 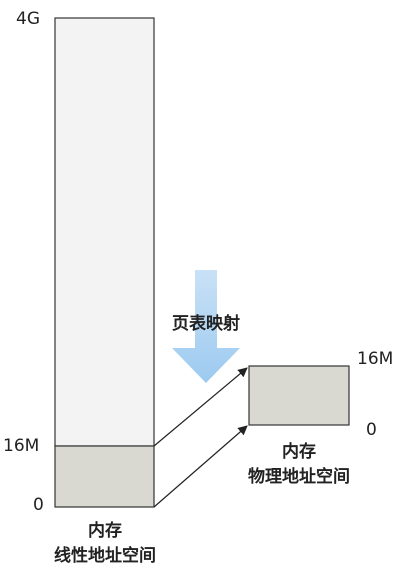 I want to click on physical-16m-label: 16M, so click(x=375, y=359).